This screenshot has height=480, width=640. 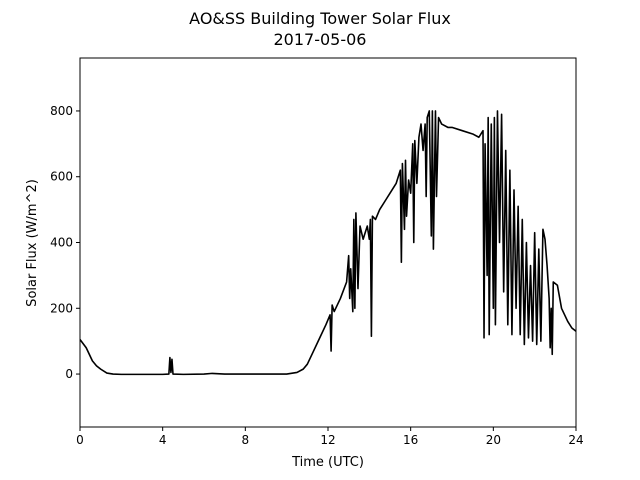 I want to click on y-tick-label: 400, so click(x=61, y=243).